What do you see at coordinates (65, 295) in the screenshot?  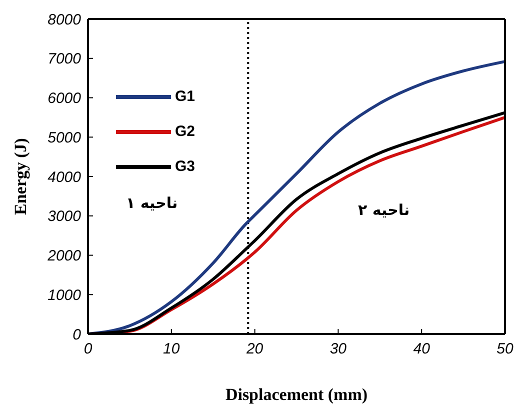 I see `y-tick-label: 1000` at bounding box center [65, 295].